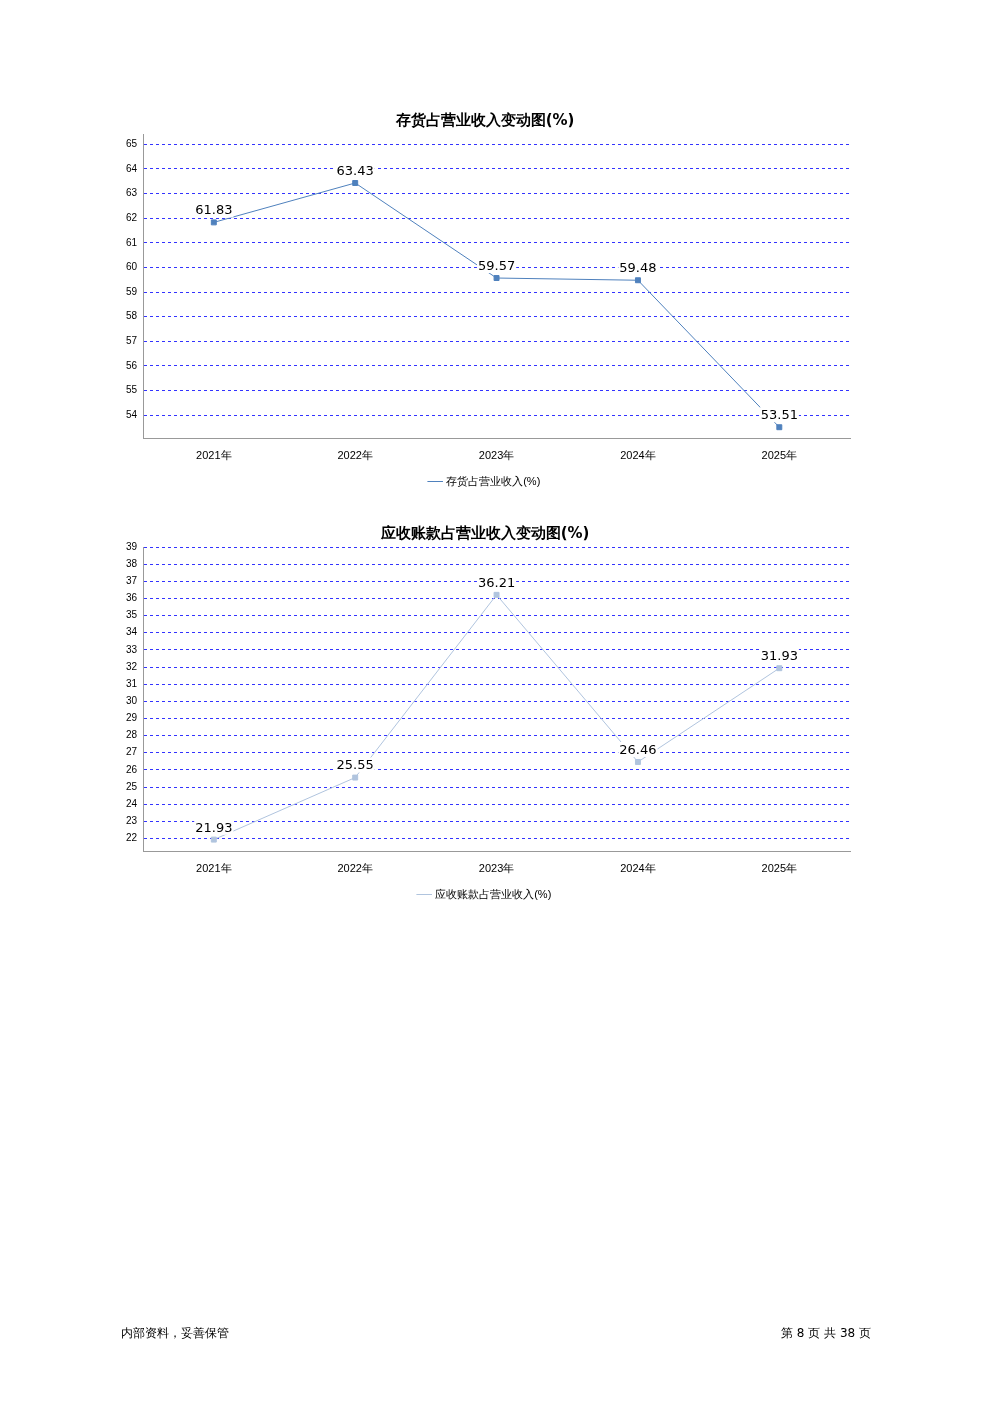  Describe the element at coordinates (132, 838) in the screenshot. I see `y-tick-label: 22` at that location.